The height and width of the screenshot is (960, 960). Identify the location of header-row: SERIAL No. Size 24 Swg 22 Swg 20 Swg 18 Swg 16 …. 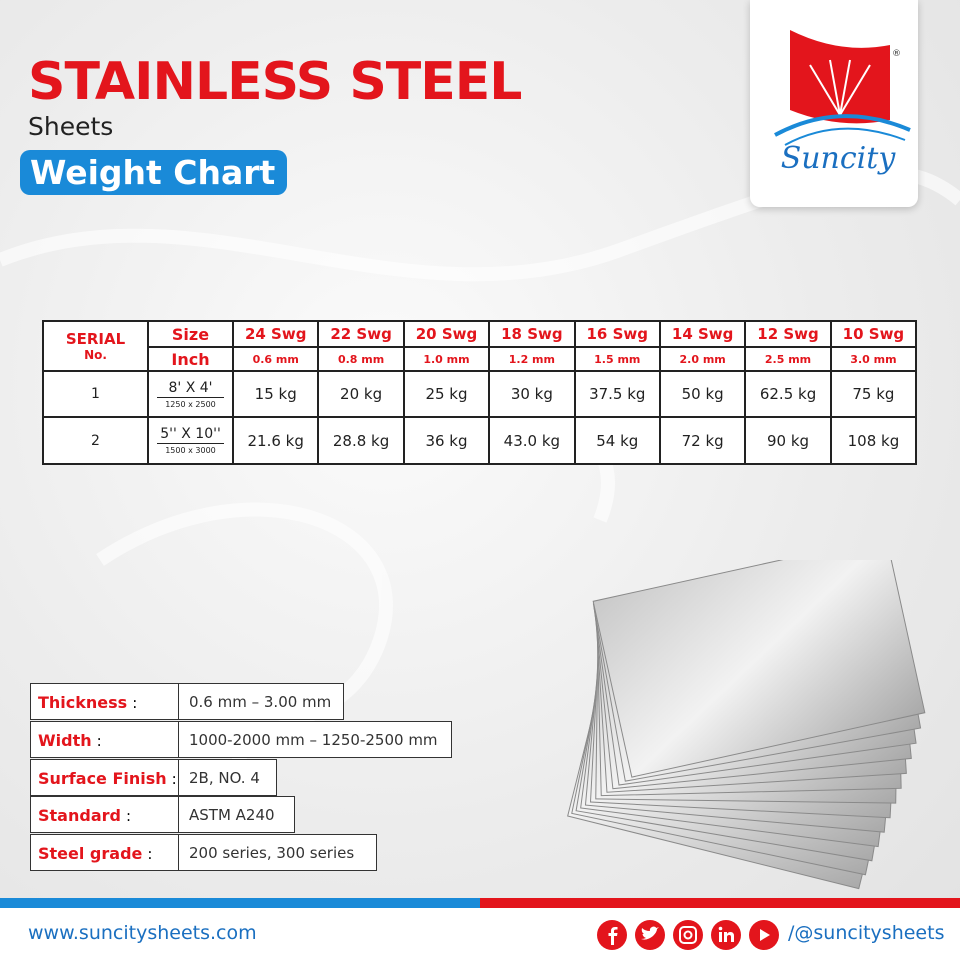
(480, 346).